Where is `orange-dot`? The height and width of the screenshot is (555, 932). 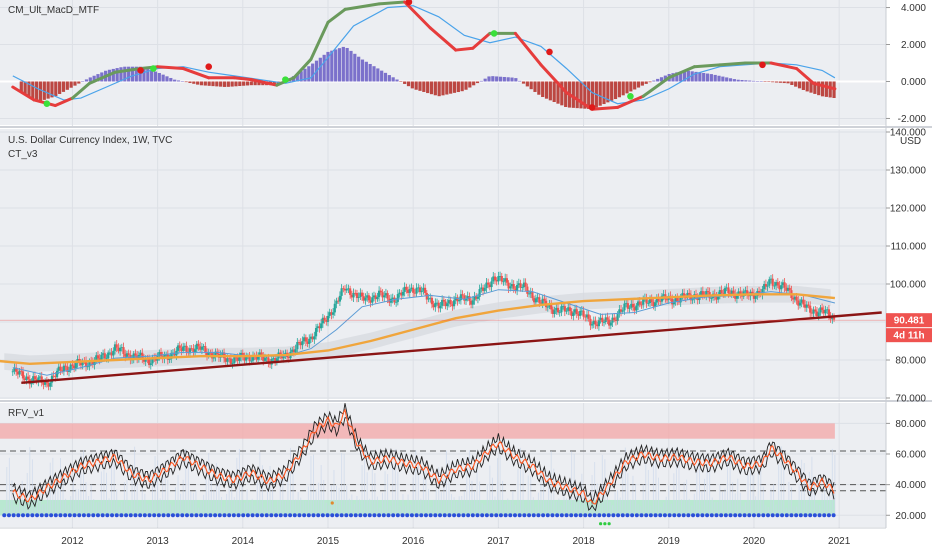
orange-dot is located at coordinates (332, 503).